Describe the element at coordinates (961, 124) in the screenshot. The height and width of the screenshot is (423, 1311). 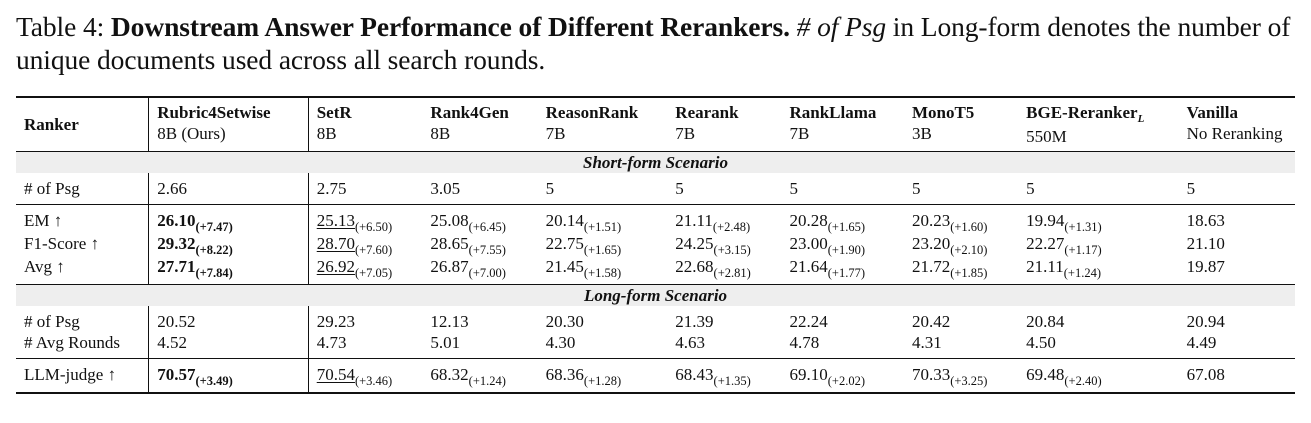
I see `model-header: MonoT5 3B` at that location.